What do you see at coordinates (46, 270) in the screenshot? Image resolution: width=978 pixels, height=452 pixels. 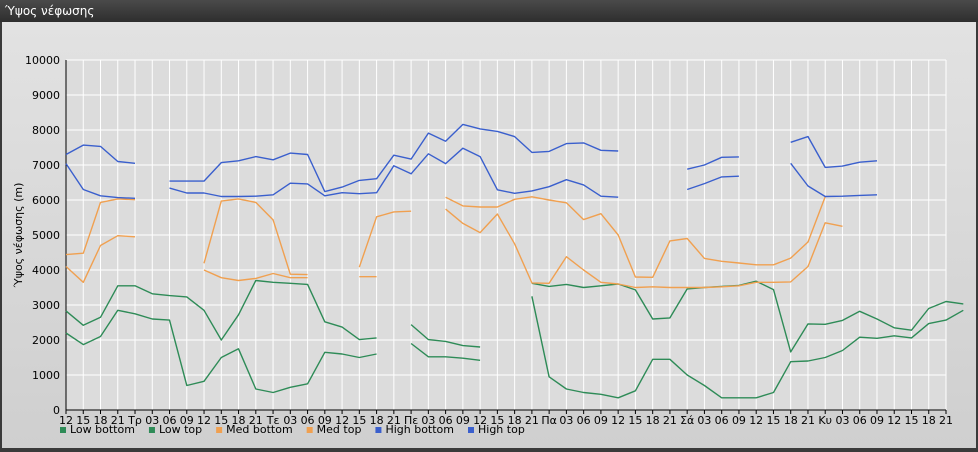 I see `y-tick-label: 4000` at bounding box center [46, 270].